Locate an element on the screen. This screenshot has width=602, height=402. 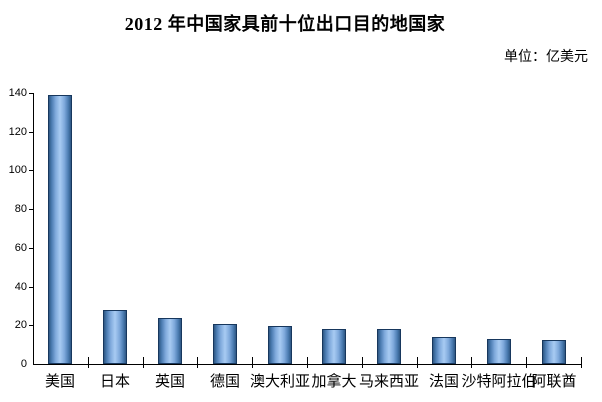
category-label: 沙特阿拉伯 is located at coordinates (499, 382).